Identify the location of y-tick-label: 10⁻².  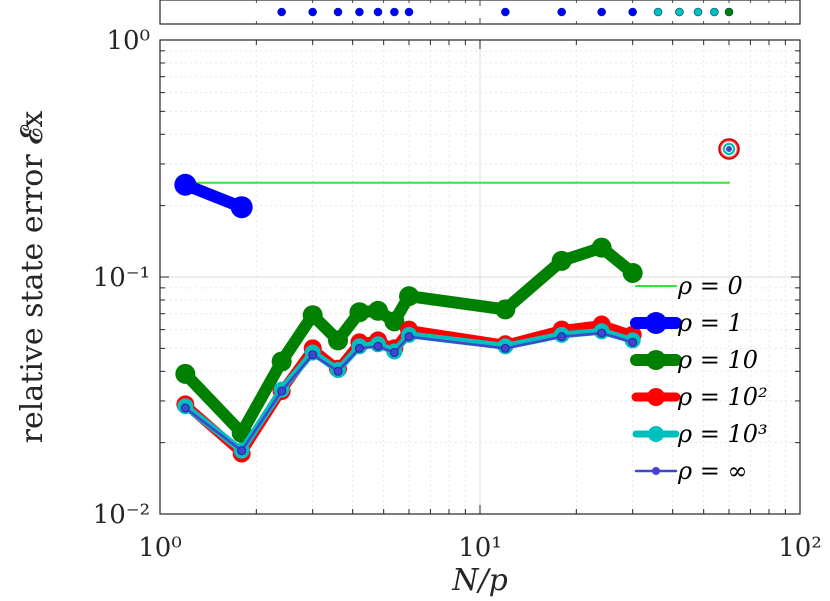
(121, 515).